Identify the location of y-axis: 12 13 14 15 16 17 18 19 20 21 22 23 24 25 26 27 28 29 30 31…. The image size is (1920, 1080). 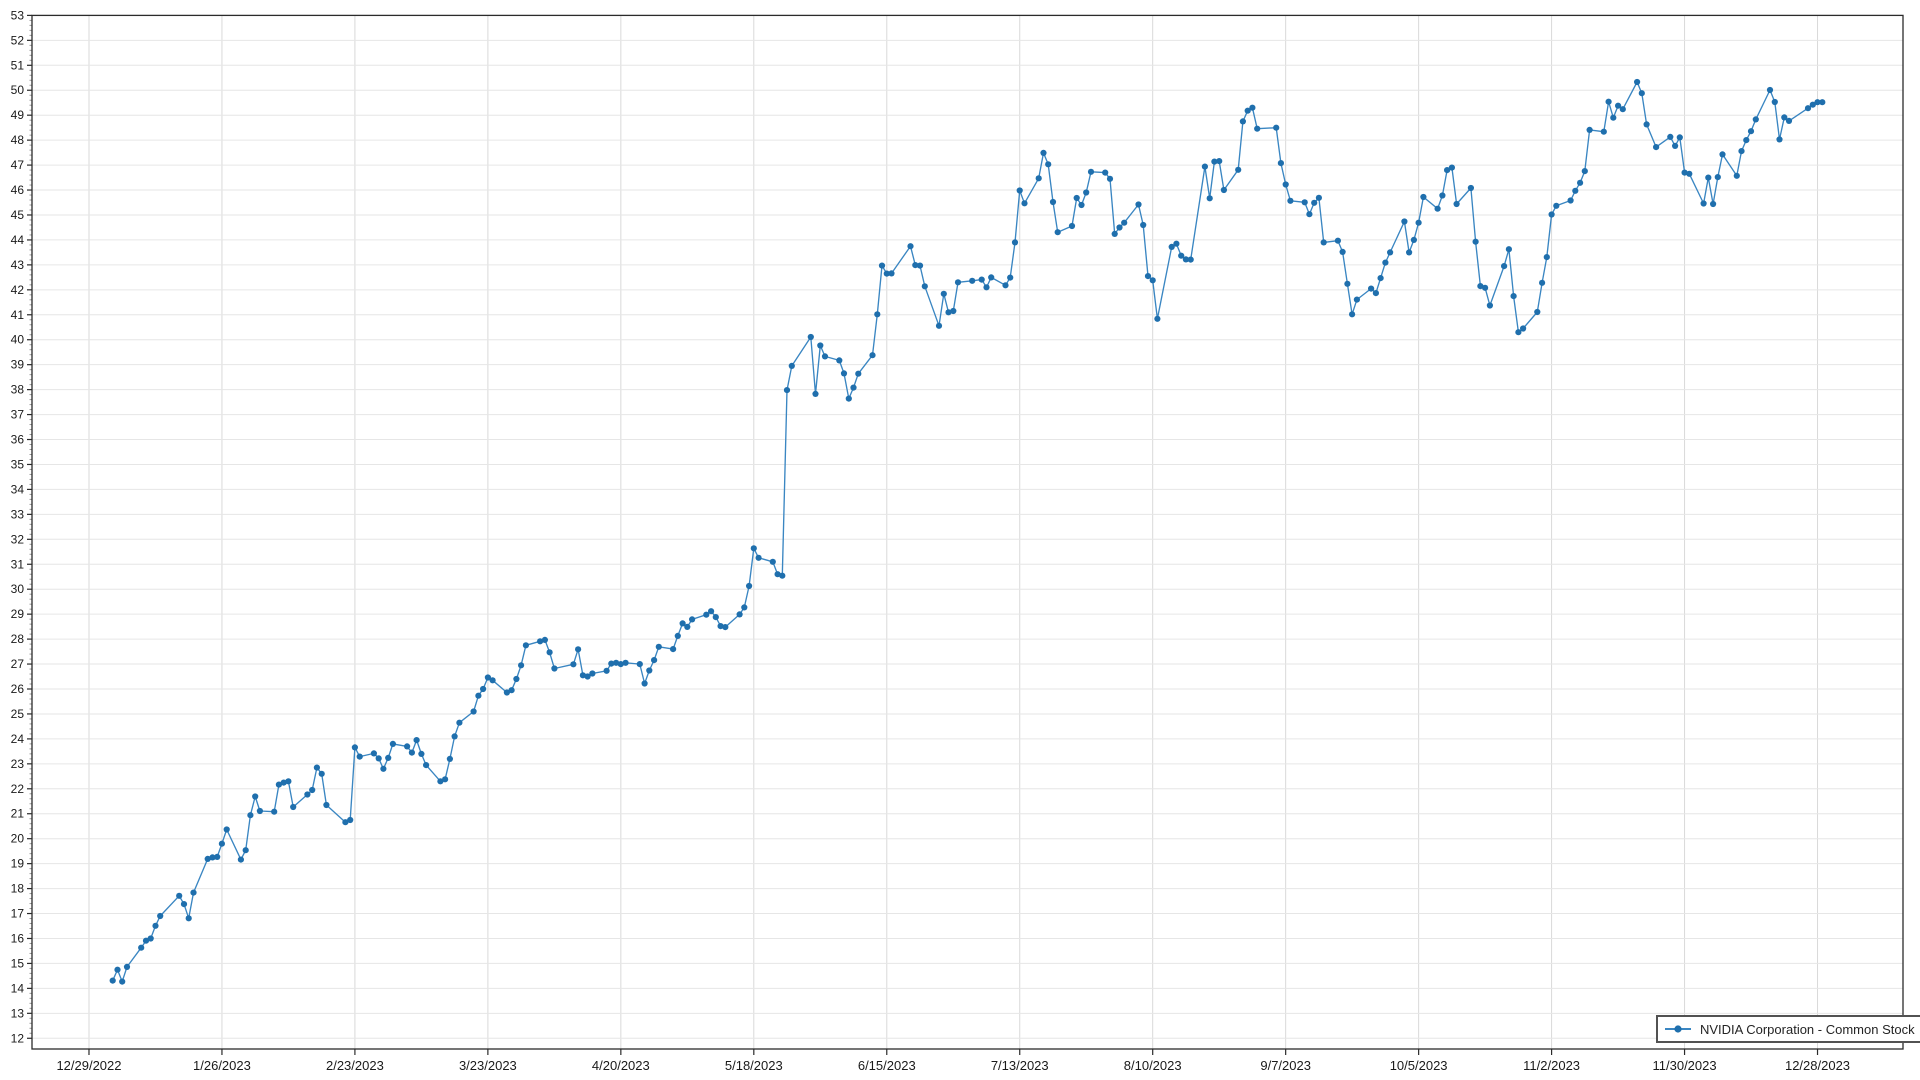
(21, 526).